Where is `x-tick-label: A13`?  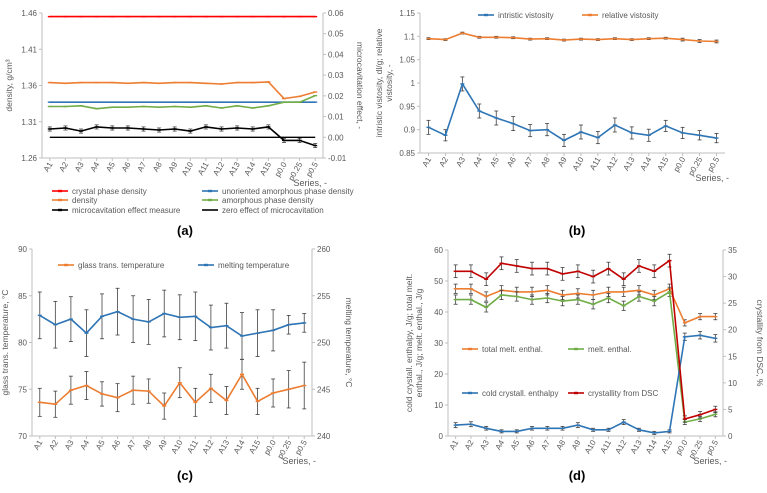 x-tick-label: A13 is located at coordinates (223, 446).